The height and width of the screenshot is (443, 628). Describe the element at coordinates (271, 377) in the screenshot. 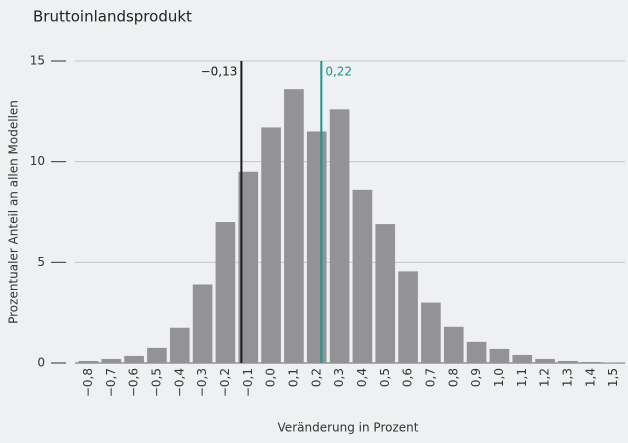

I see `x-tick-label: 0,0` at that location.